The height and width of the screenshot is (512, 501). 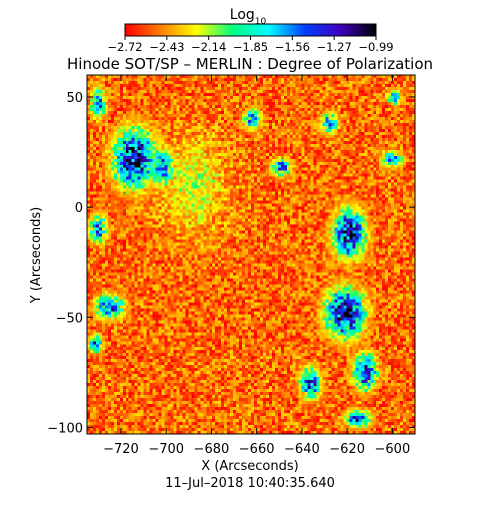 What do you see at coordinates (302, 449) in the screenshot?
I see `x-tick-label: −640` at bounding box center [302, 449].